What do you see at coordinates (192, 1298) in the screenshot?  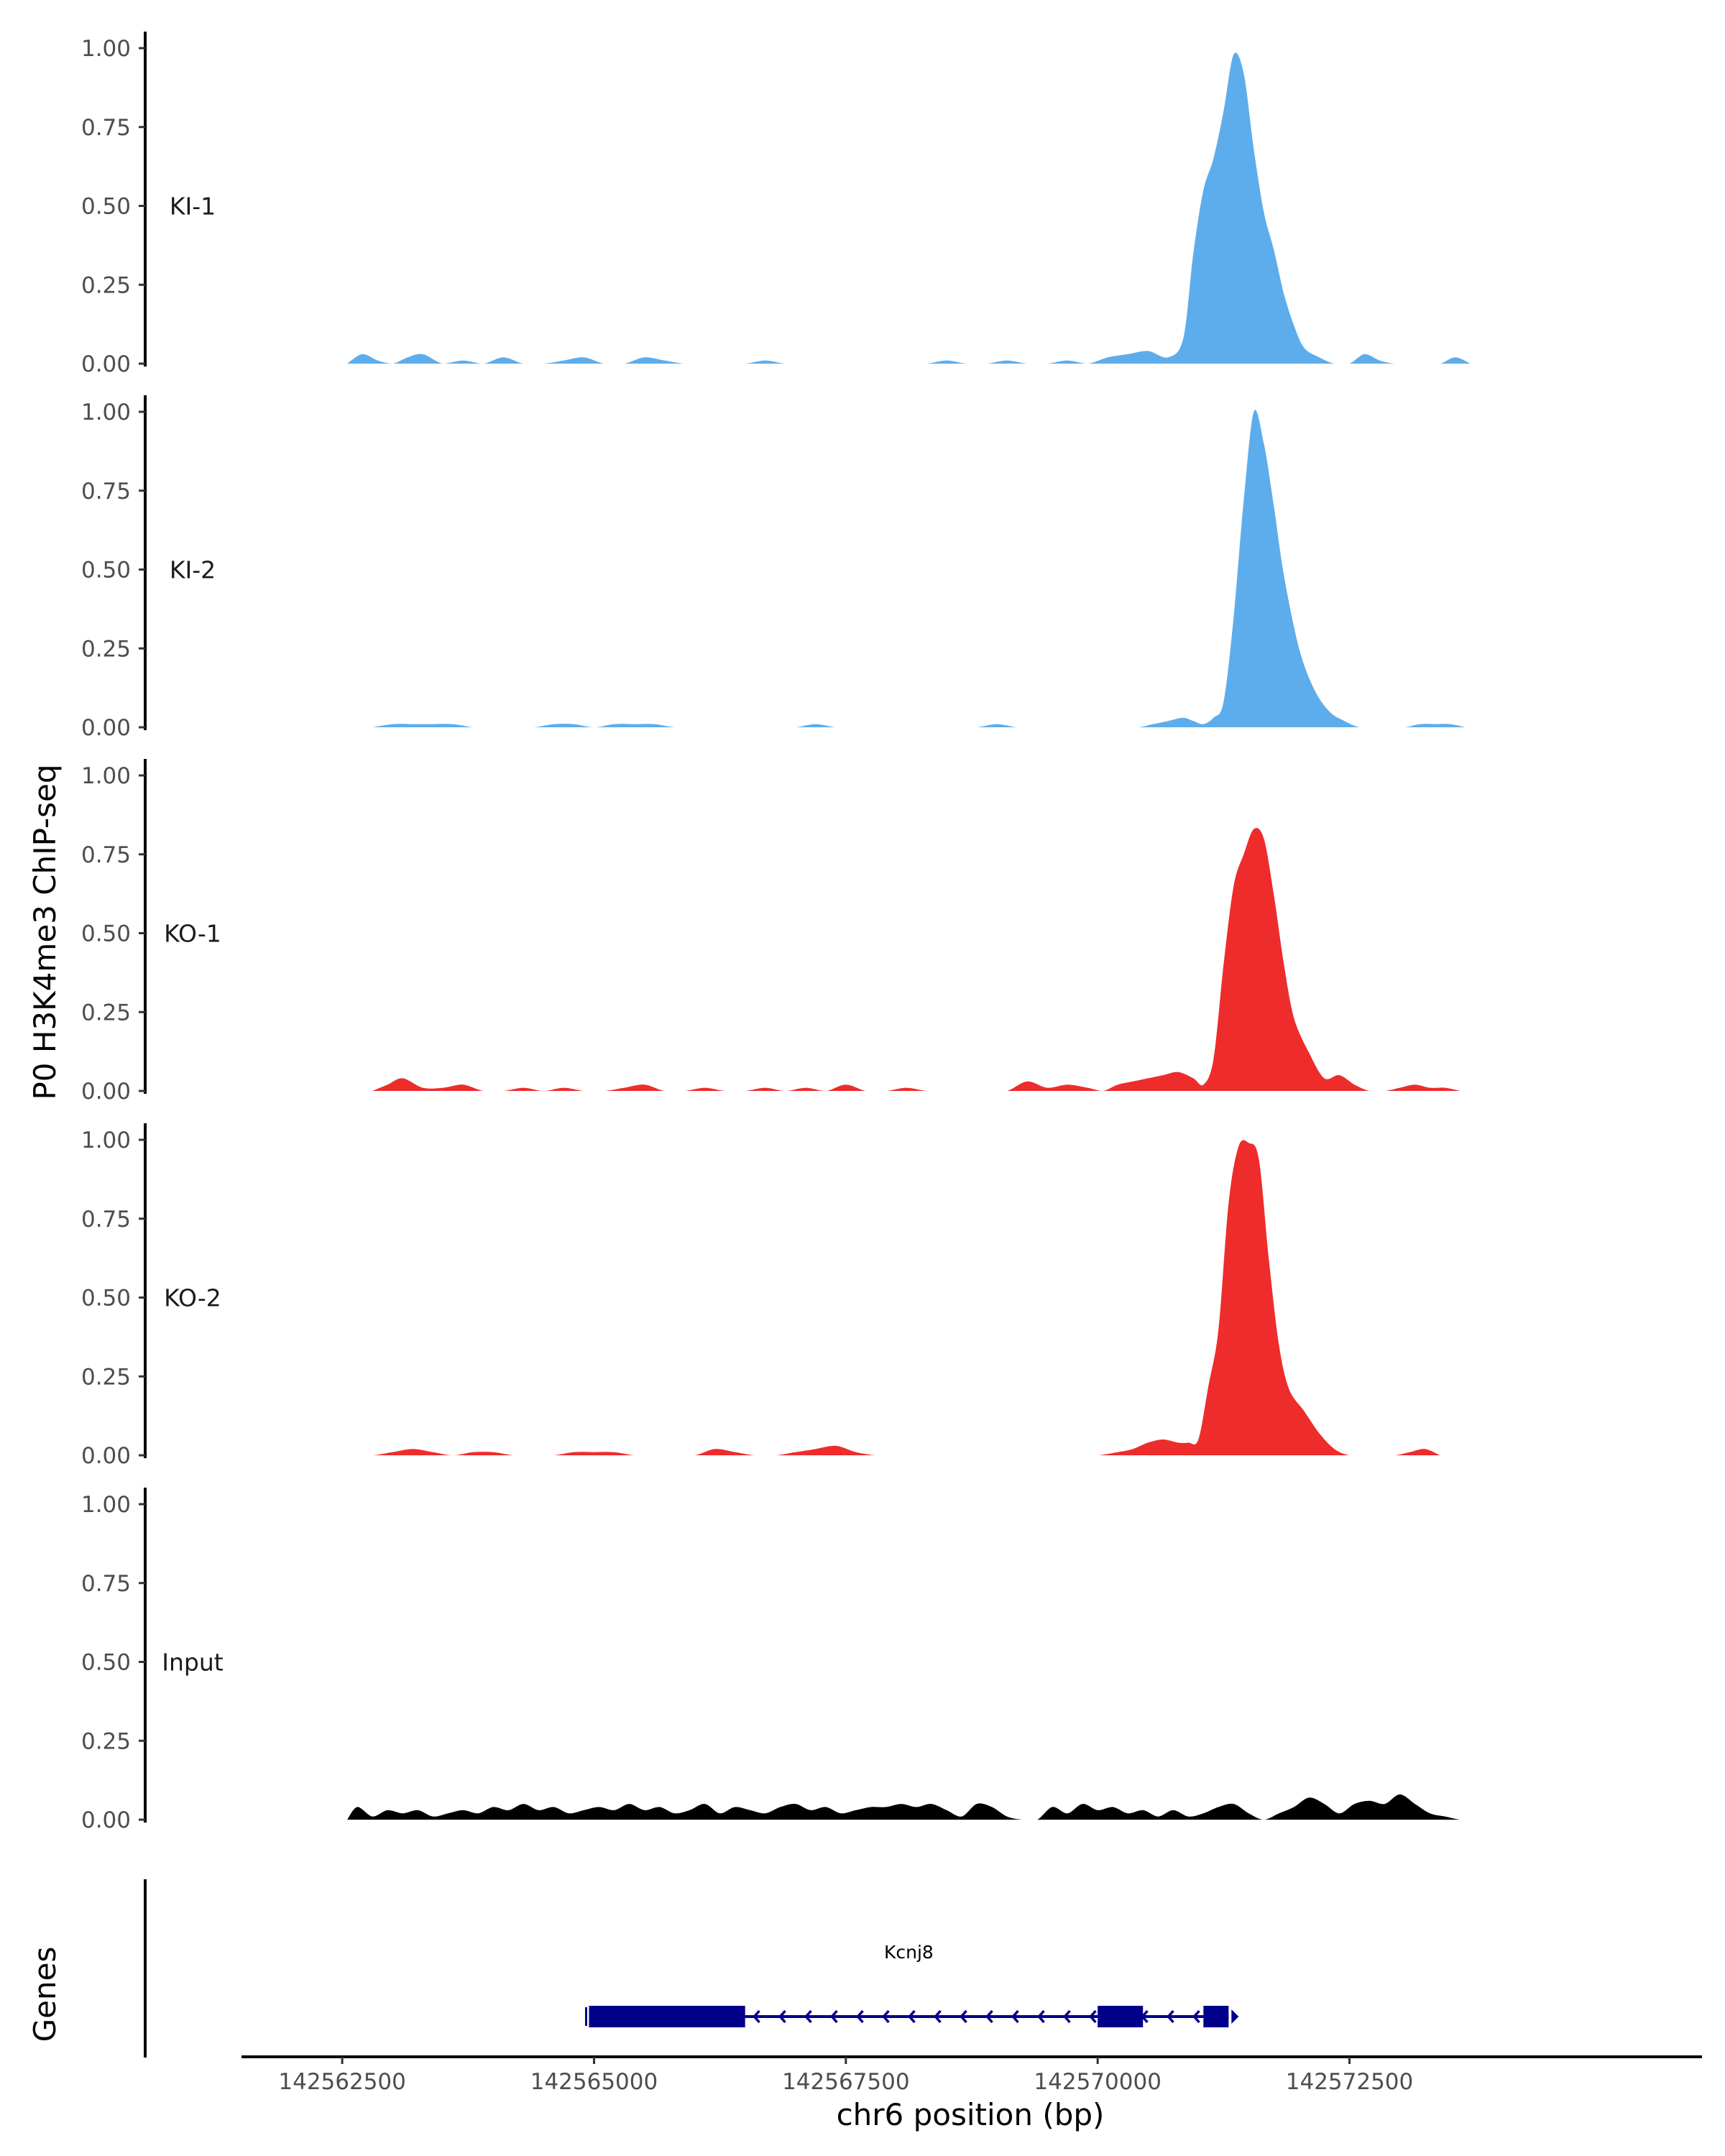 I see `track-label: KO-2` at bounding box center [192, 1298].